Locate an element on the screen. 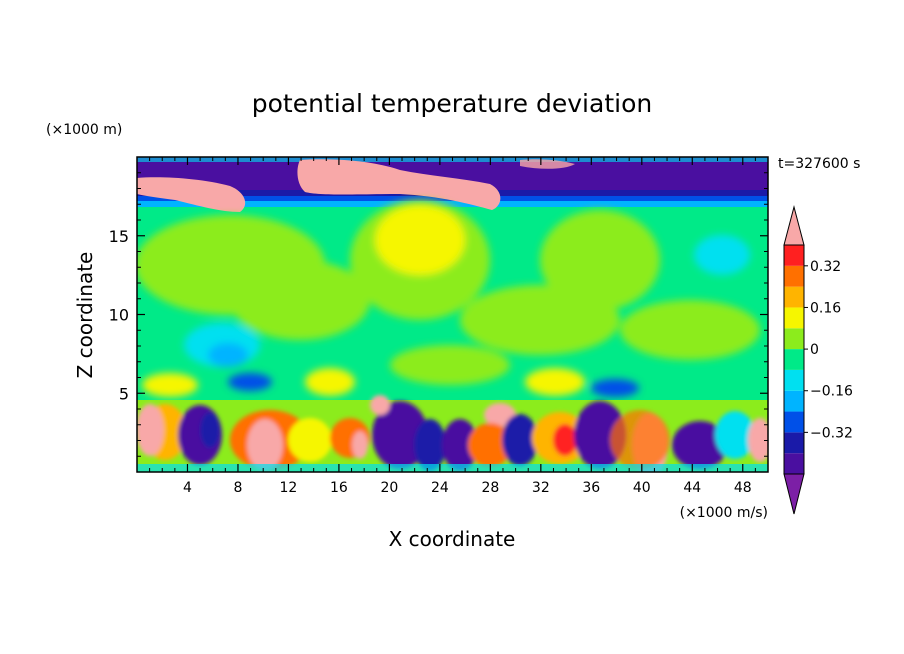 This screenshot has height=654, width=904. x-axis-label: X coordinate is located at coordinates (452, 539).